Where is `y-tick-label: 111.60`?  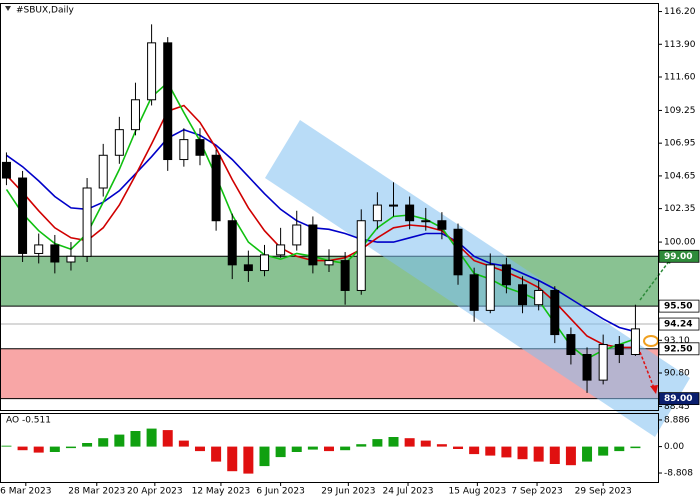 y-tick-label: 111.60 is located at coordinates (680, 78).